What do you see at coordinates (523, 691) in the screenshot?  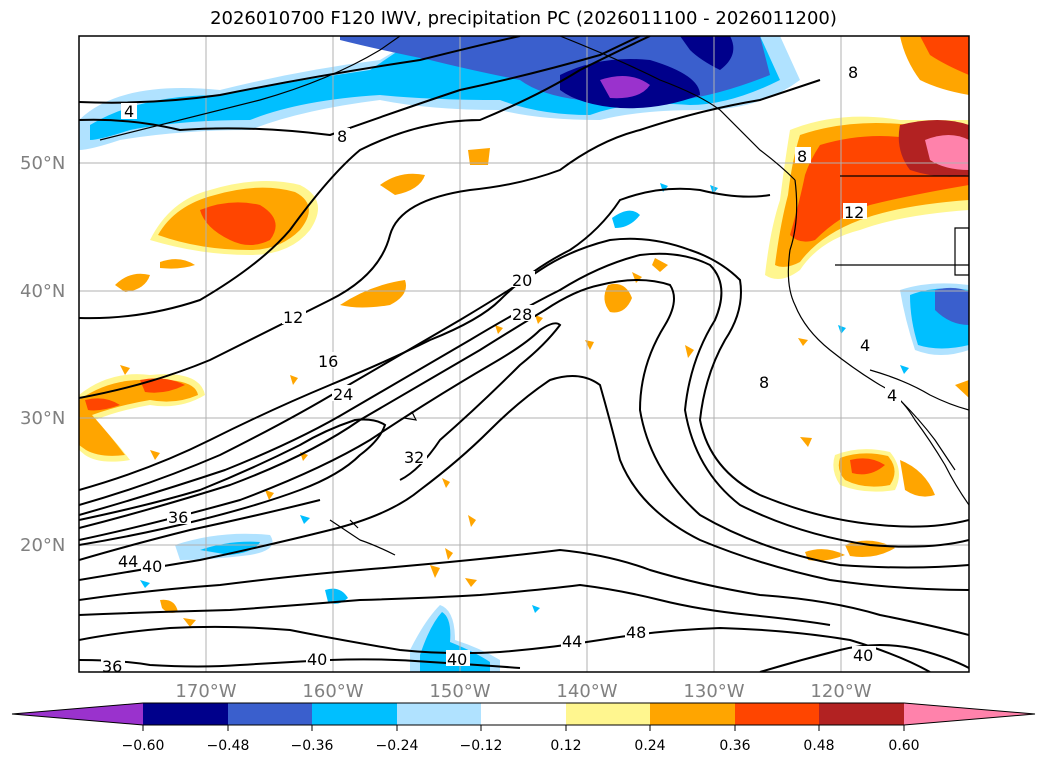 I see `longitude-axis: 170°W 160°W 150°W 140°W 130°W 120°W` at bounding box center [523, 691].